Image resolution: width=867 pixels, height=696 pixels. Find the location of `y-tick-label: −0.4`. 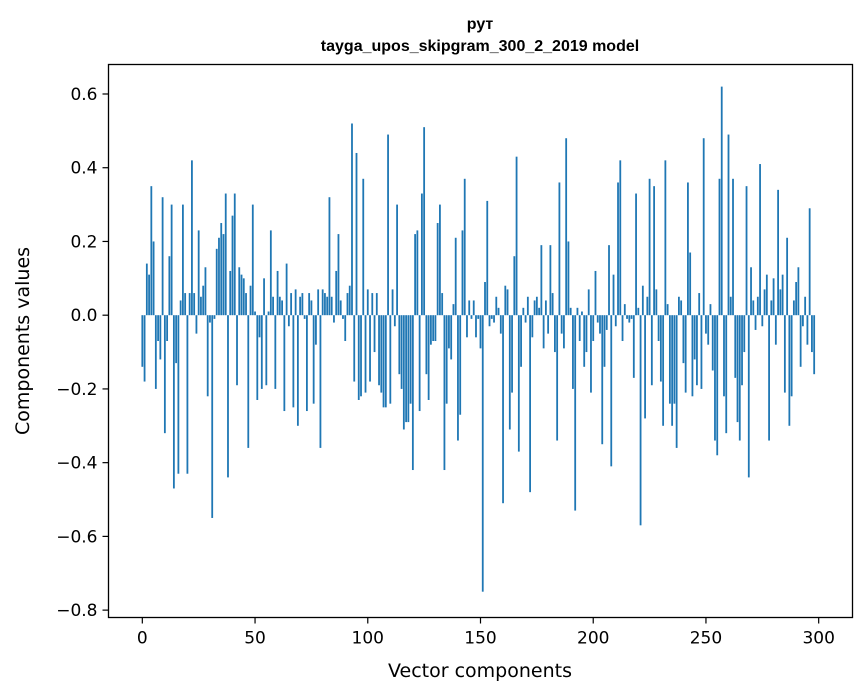

y-tick-label: −0.4 is located at coordinates (76, 464).